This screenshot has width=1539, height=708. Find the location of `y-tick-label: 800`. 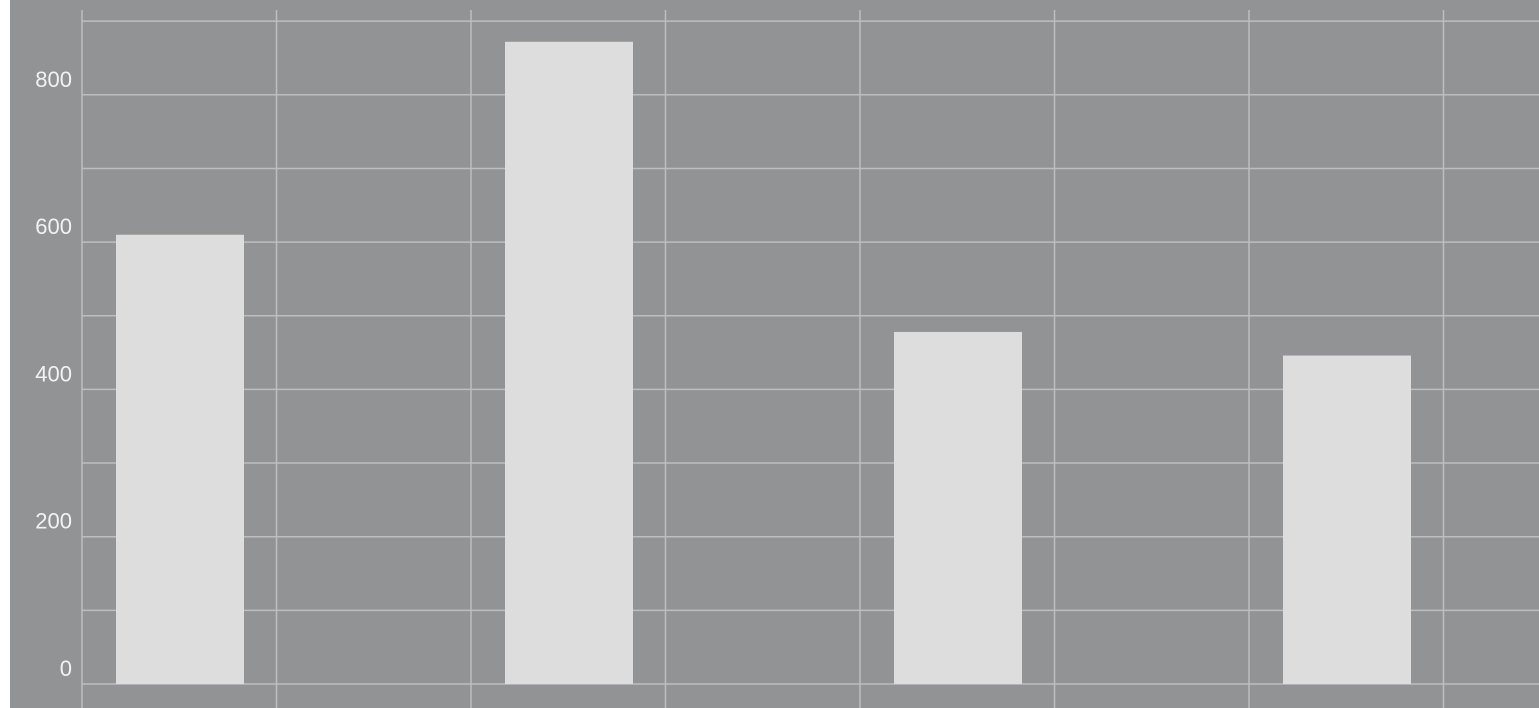

y-tick-label: 800 is located at coordinates (53, 79).